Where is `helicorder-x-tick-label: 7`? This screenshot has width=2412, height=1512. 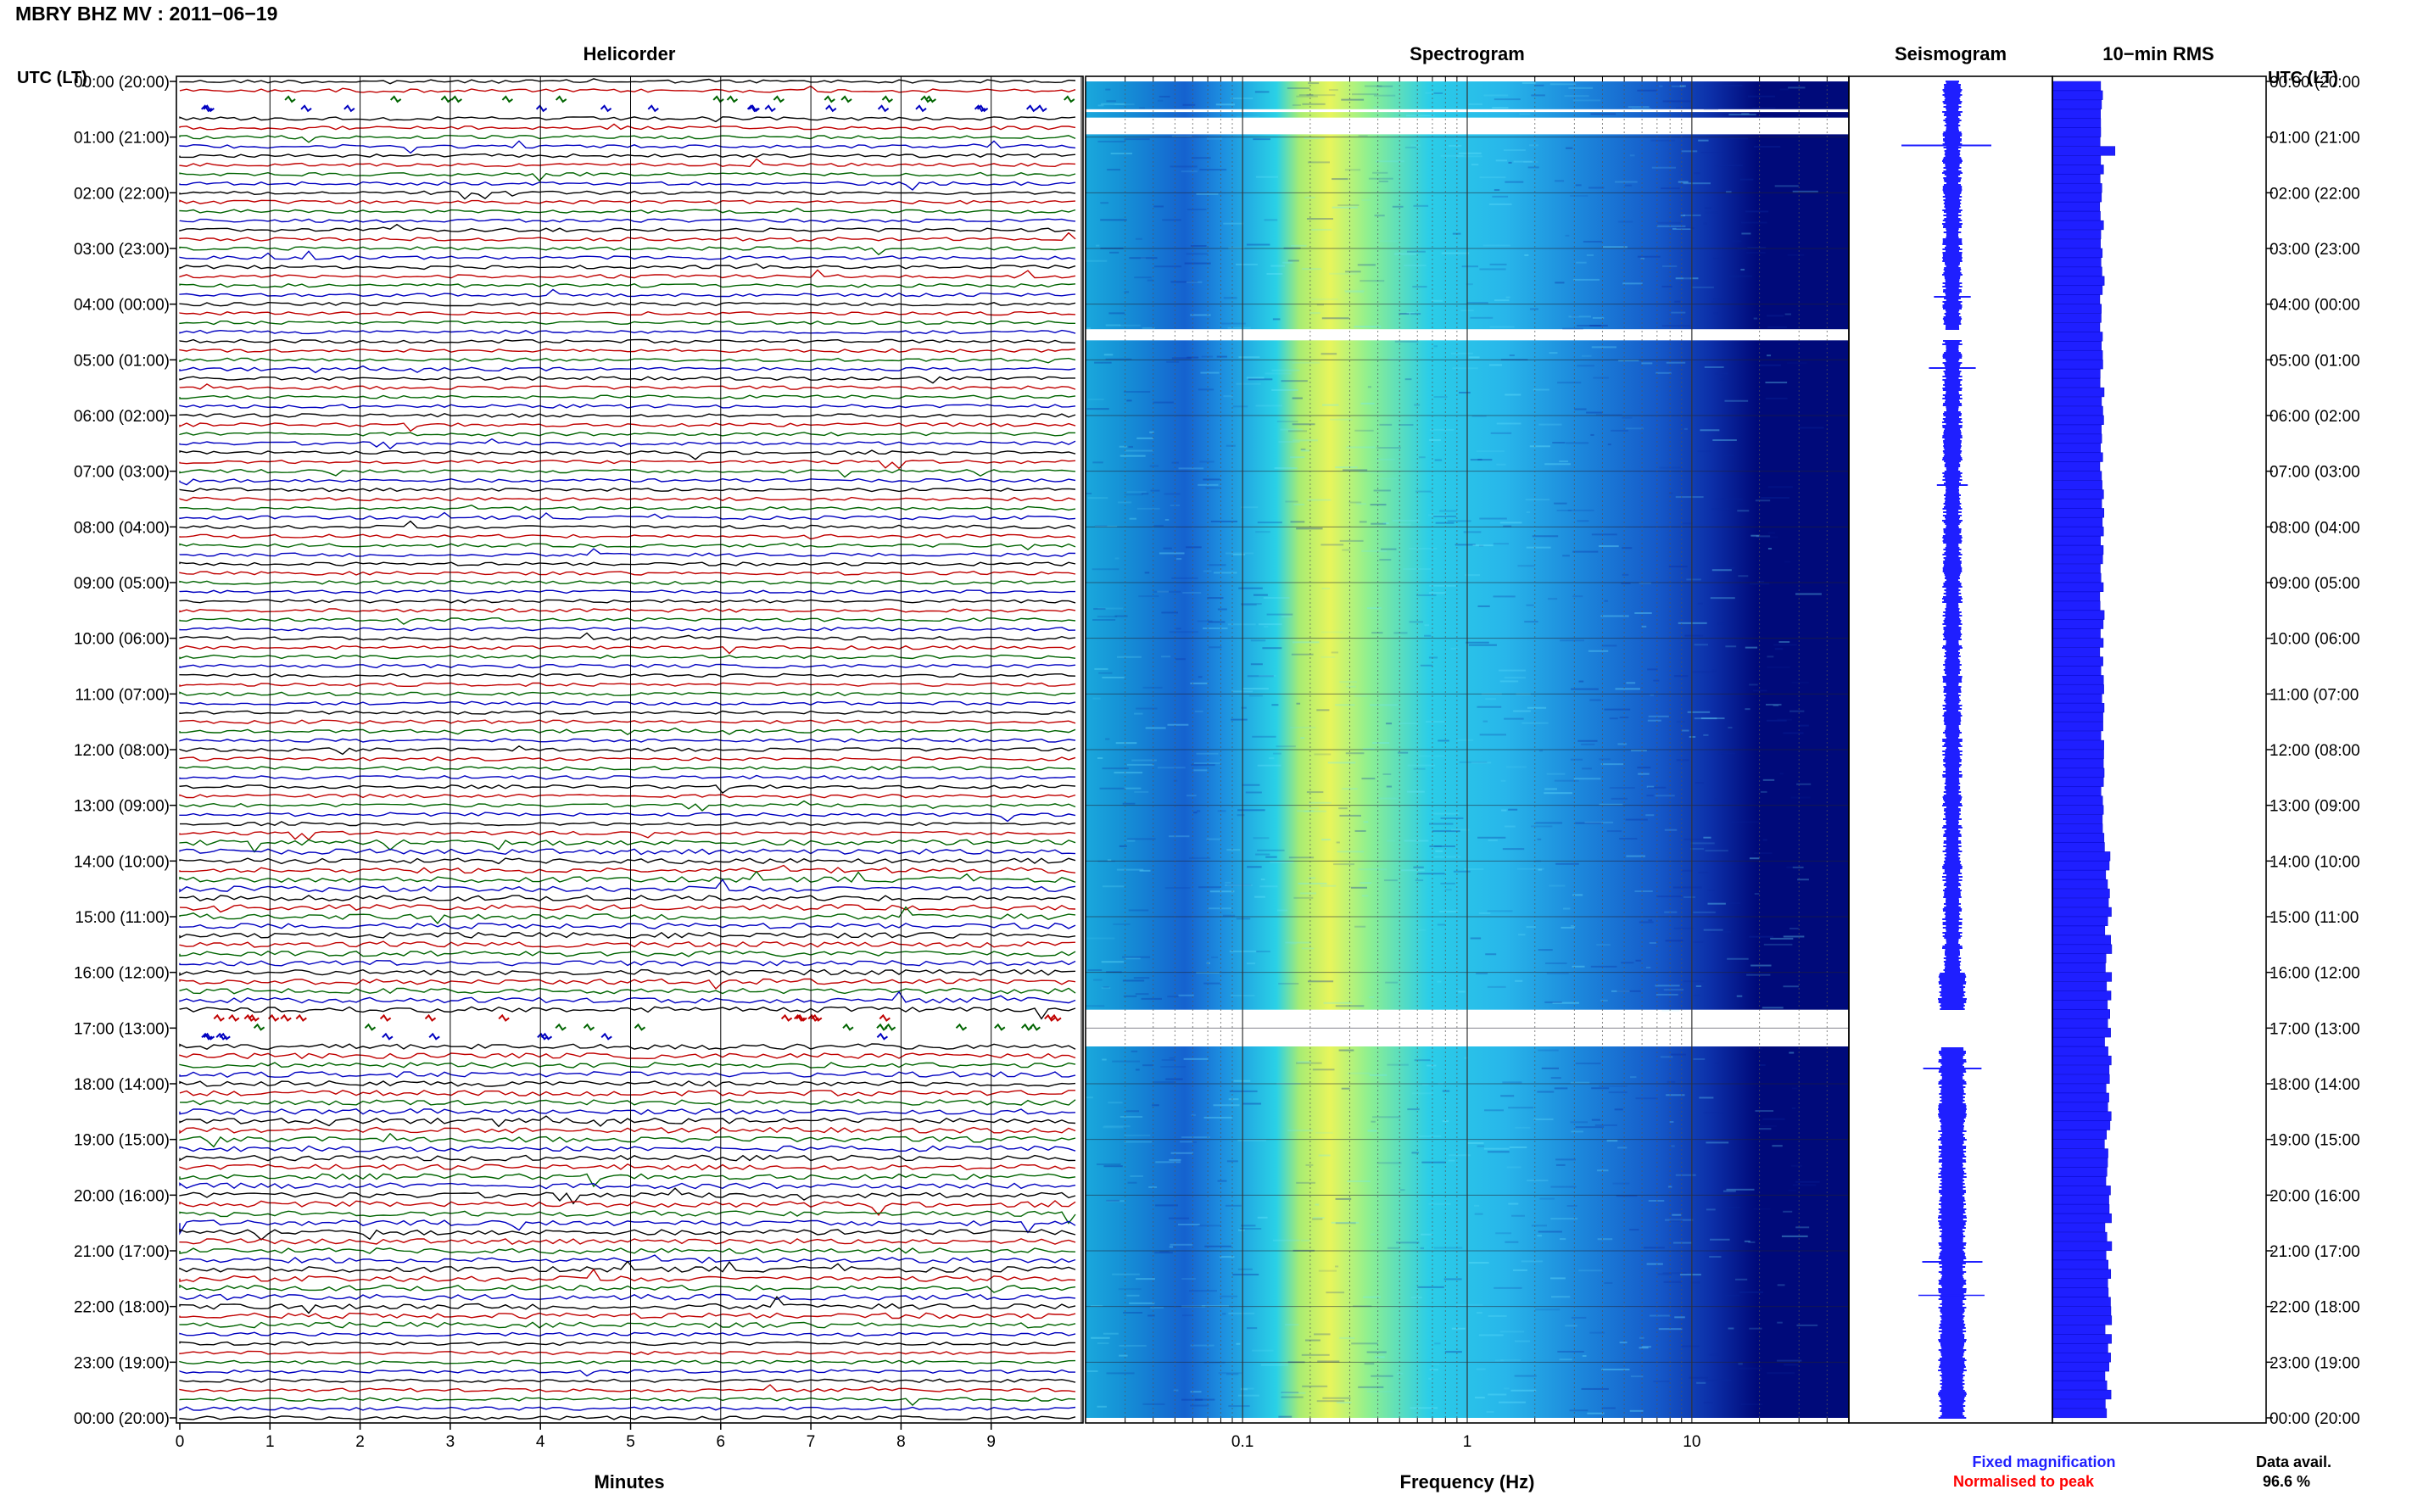
helicorder-x-tick-label: 7 is located at coordinates (811, 1442).